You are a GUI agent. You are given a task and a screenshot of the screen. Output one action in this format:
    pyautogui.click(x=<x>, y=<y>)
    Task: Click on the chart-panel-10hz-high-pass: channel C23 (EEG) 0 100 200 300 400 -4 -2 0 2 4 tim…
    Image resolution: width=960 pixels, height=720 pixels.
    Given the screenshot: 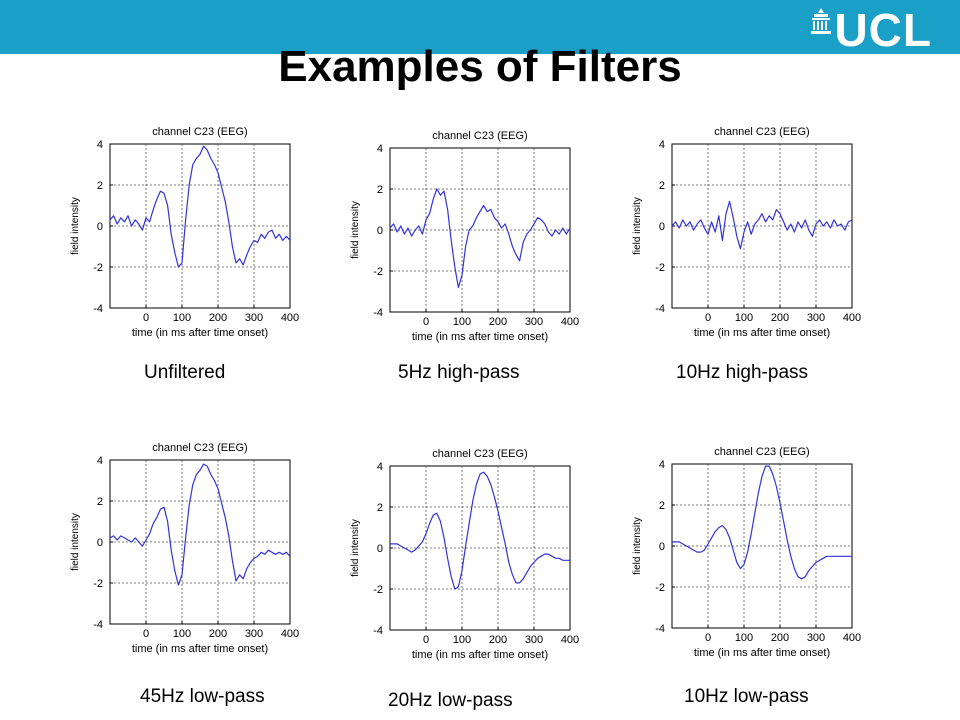 What is the action you would take?
    pyautogui.click(x=772, y=243)
    